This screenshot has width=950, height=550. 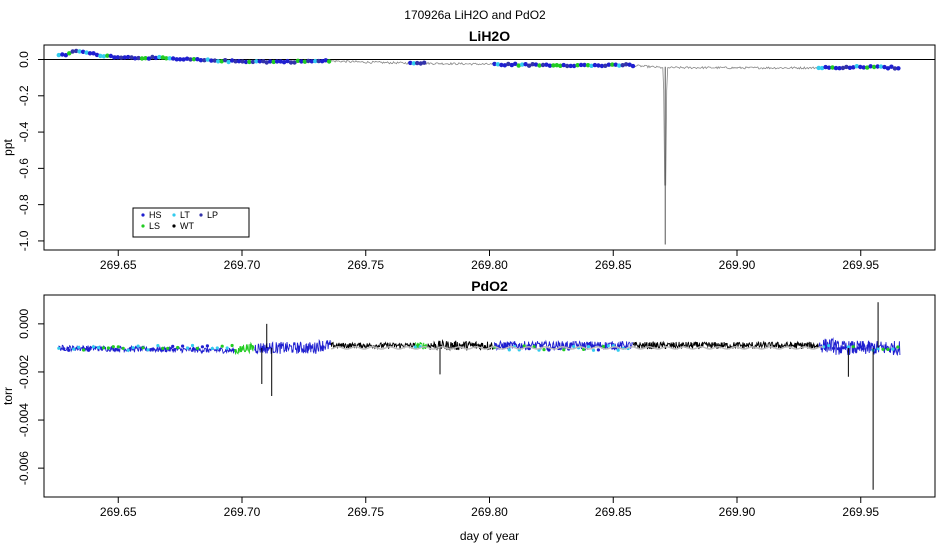 I want to click on legend-box, so click(x=191, y=222).